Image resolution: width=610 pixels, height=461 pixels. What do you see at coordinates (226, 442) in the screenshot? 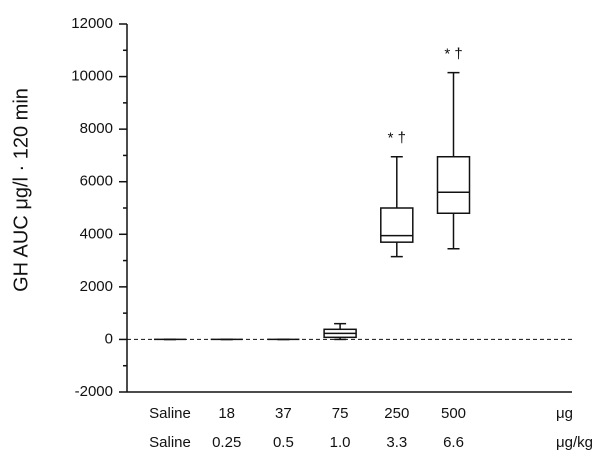
I see `x-tick-label-per-kg: 0.25` at bounding box center [226, 442].